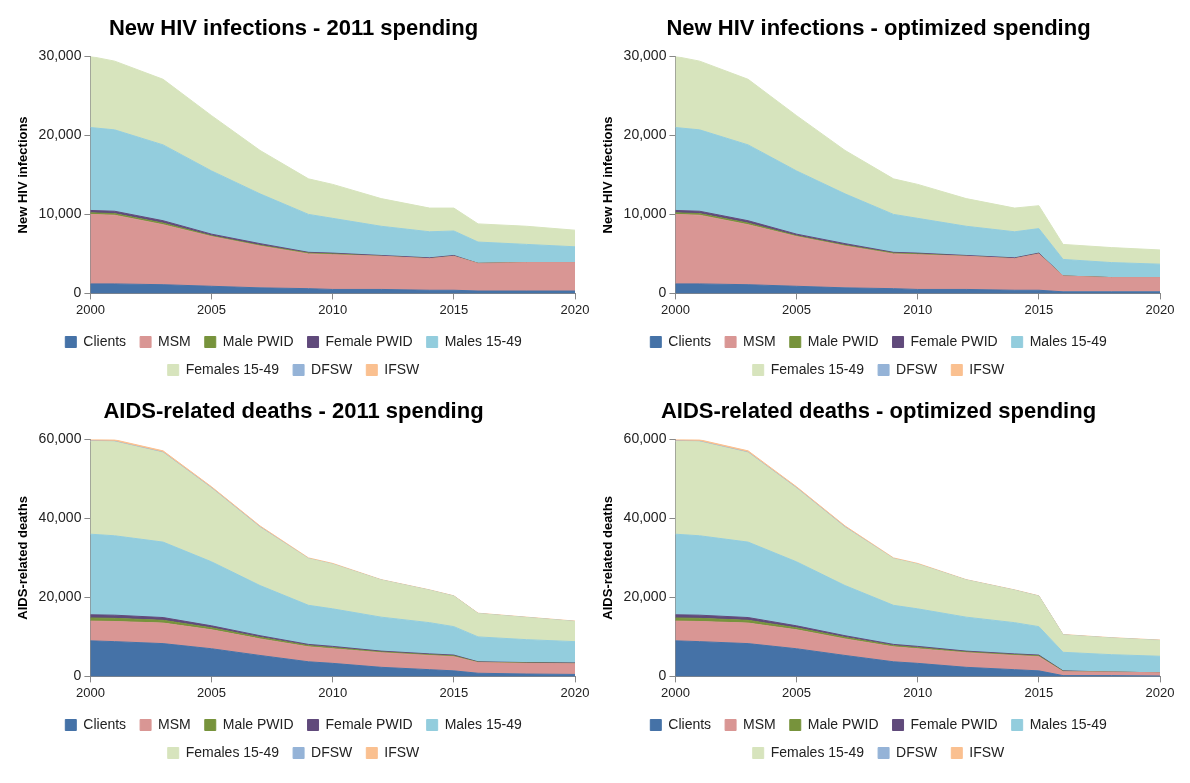 The height and width of the screenshot is (783, 1190). Describe the element at coordinates (293, 28) in the screenshot. I see `chart-title: New HIV infections - 2011 spending` at that location.